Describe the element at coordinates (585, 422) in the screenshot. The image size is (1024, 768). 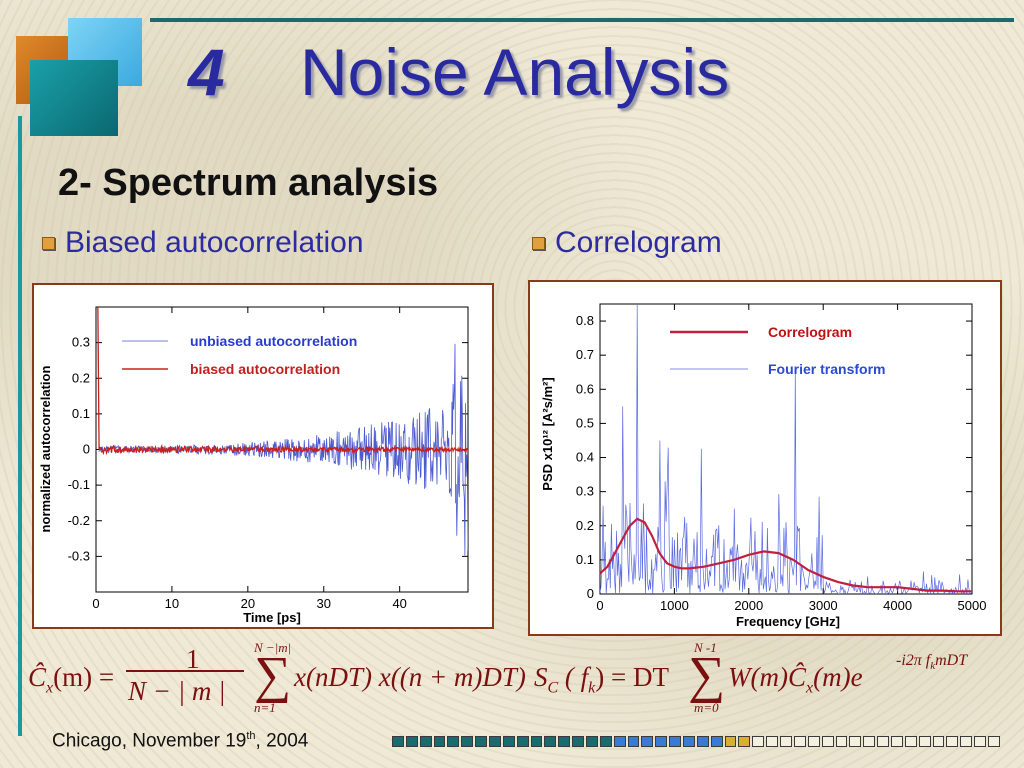
I see `y-tick-label: 0.5` at that location.